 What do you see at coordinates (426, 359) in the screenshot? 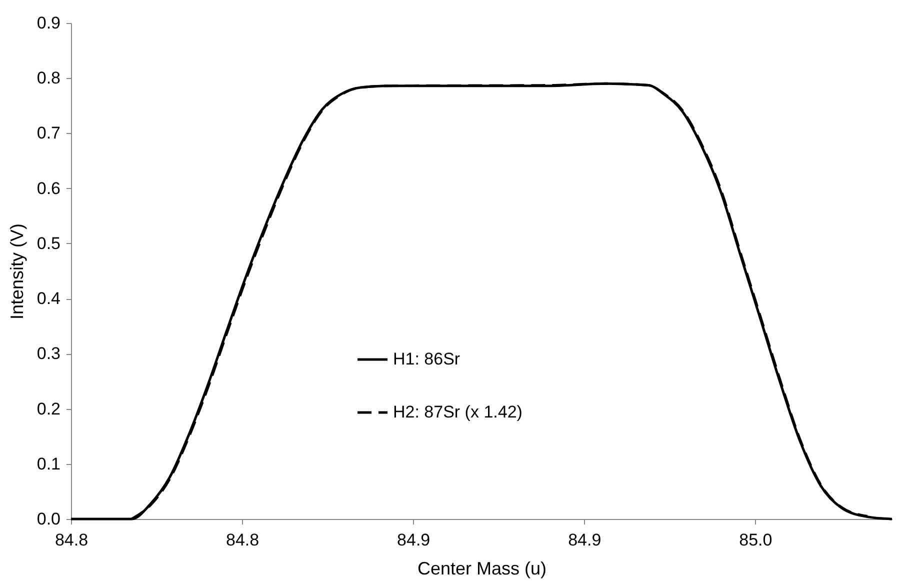
I see `legend-label: H1: 86Sr` at bounding box center [426, 359].